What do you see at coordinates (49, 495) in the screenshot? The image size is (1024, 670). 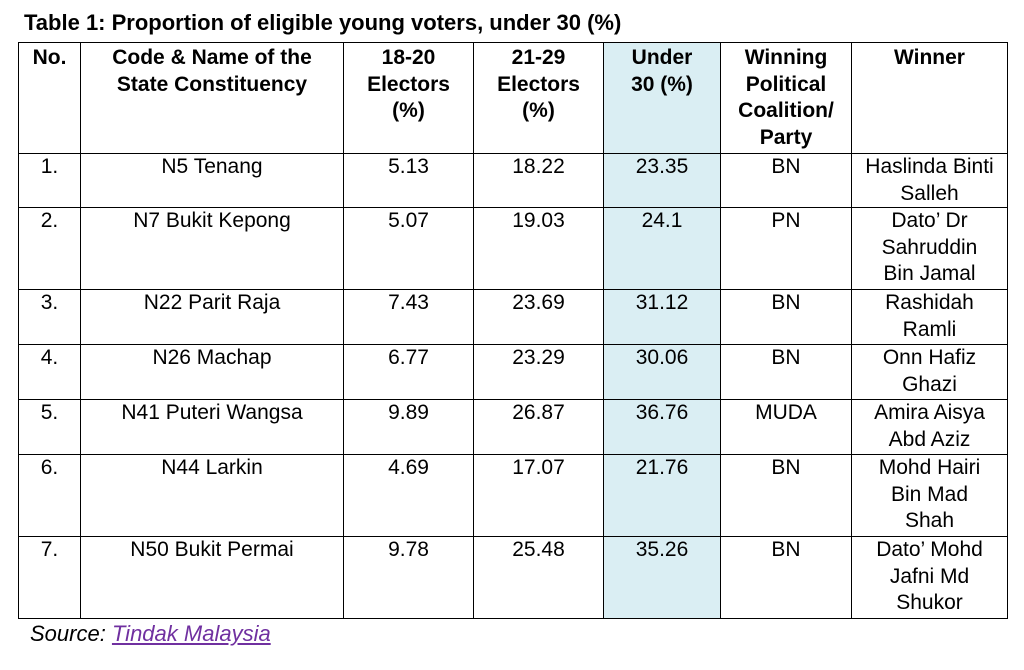 I see `row-no: 6.` at bounding box center [49, 495].